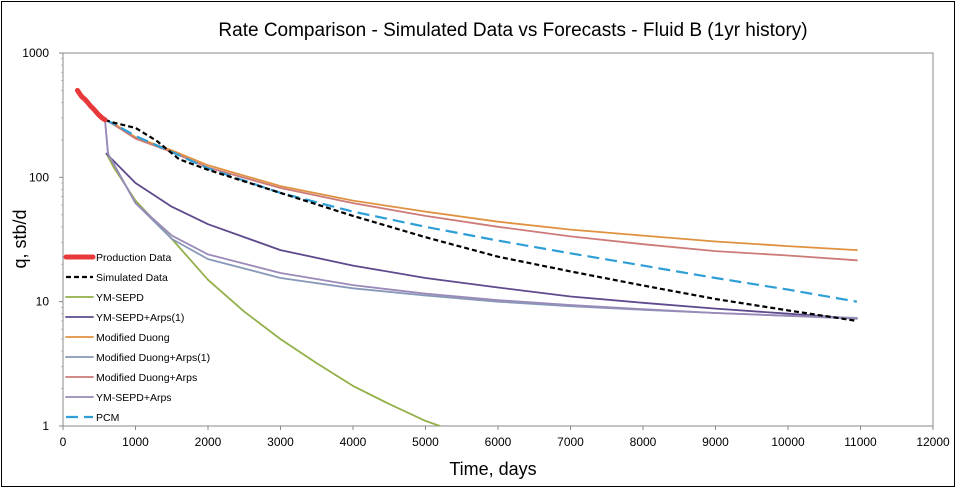  Describe the element at coordinates (133, 258) in the screenshot. I see `legend-entry: Production Data` at that location.